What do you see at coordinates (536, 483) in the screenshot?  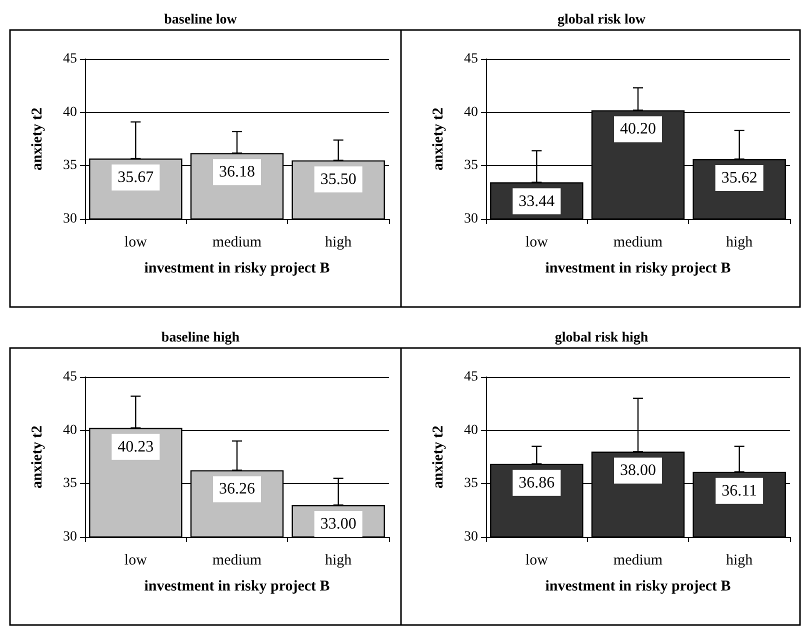 I see `data-label: 36.86` at bounding box center [536, 483].